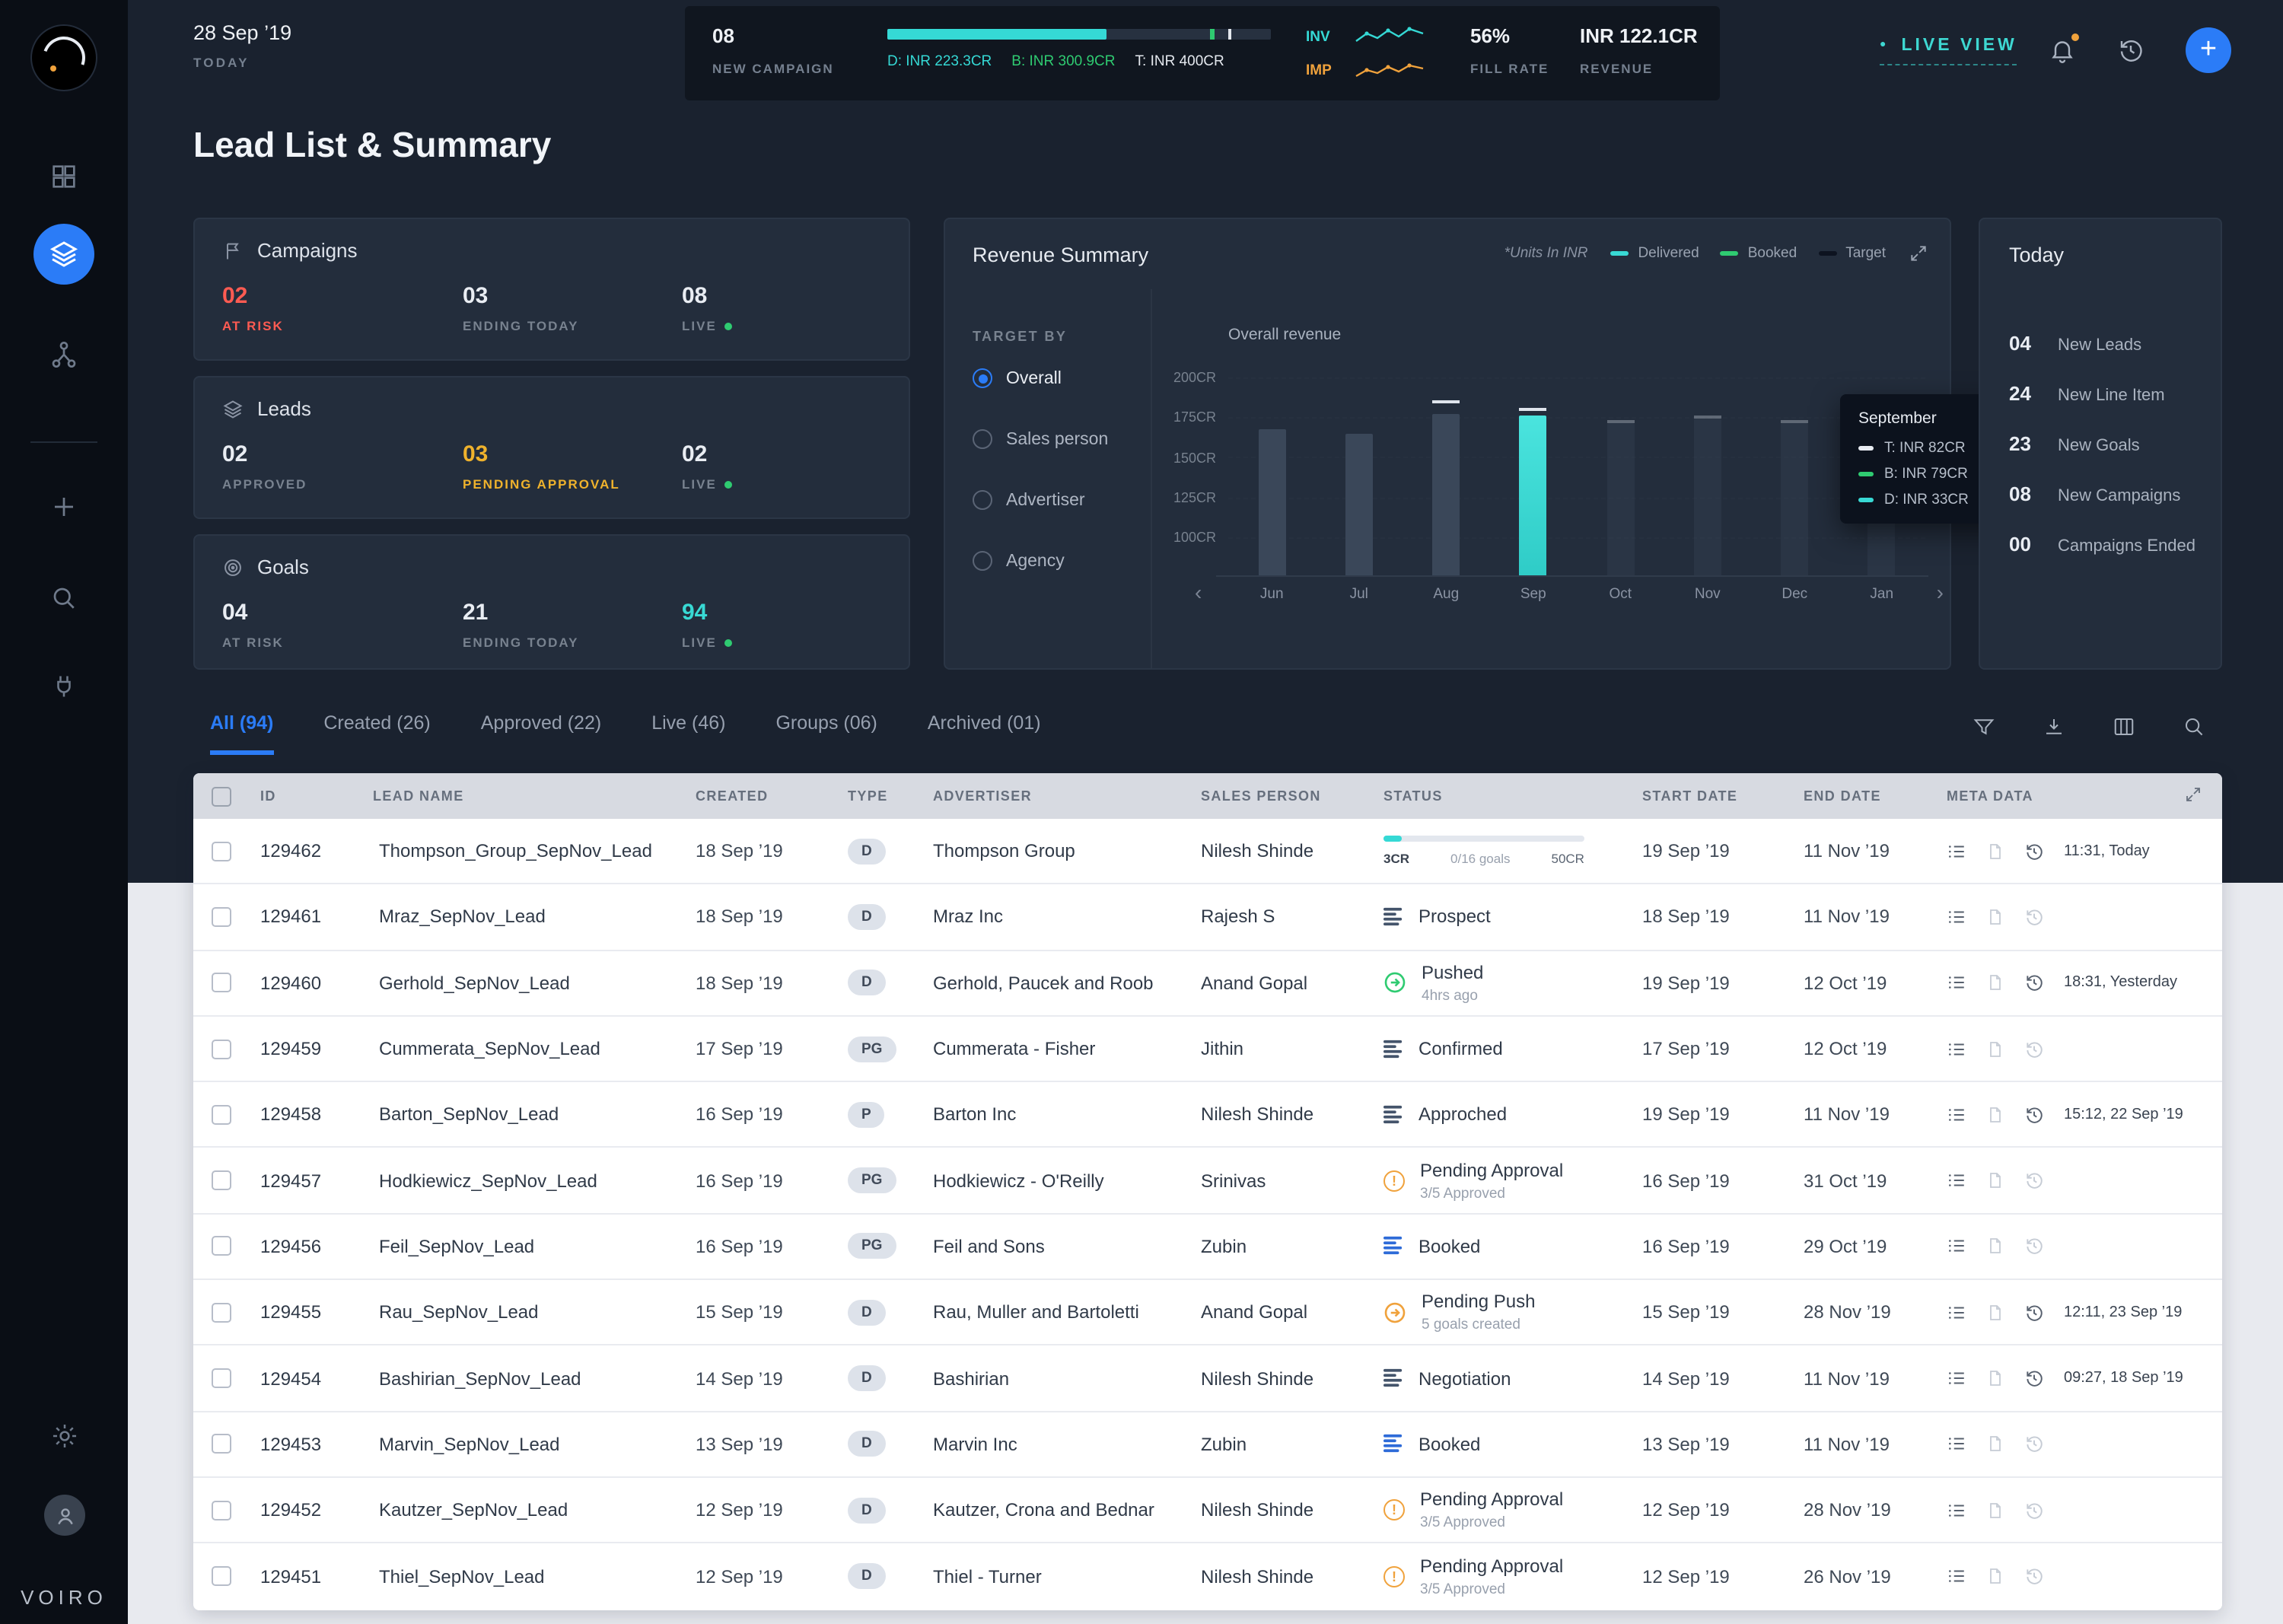 The image size is (2283, 1624). I want to click on chart-prev-chevron: ‹, so click(1198, 592).